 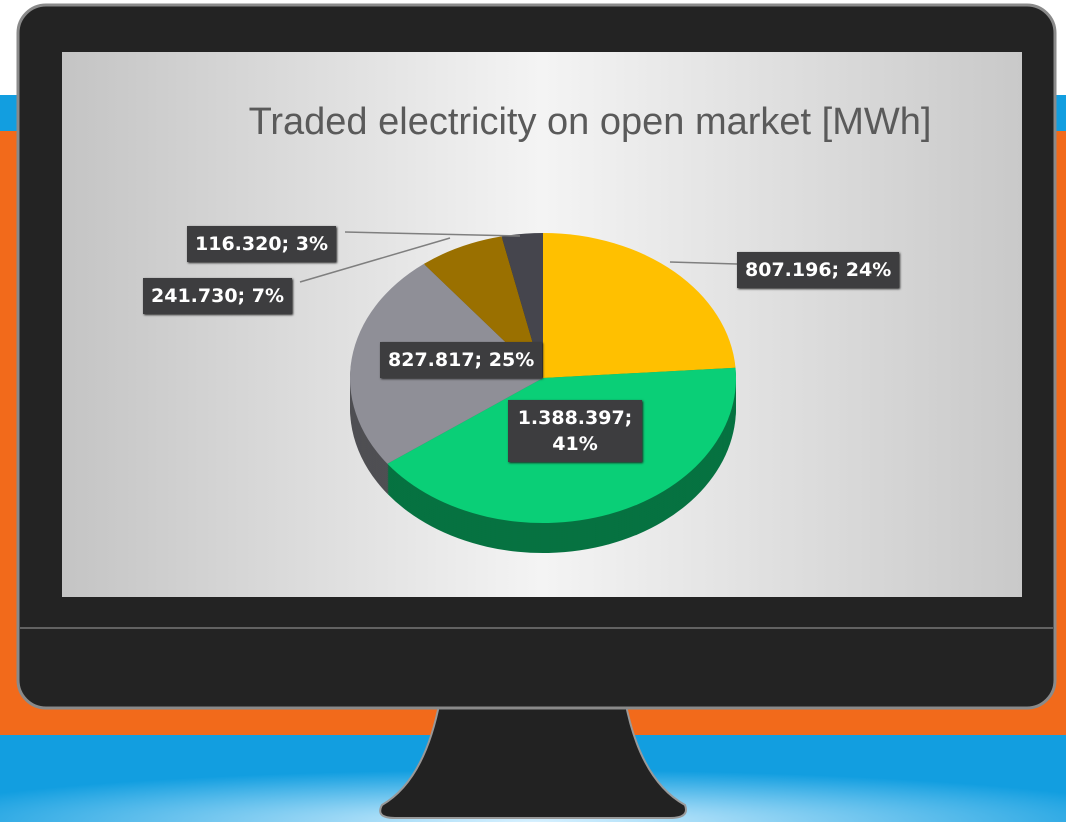 What do you see at coordinates (590, 122) in the screenshot?
I see `chart-title: Traded electricity on open market [MWh]` at bounding box center [590, 122].